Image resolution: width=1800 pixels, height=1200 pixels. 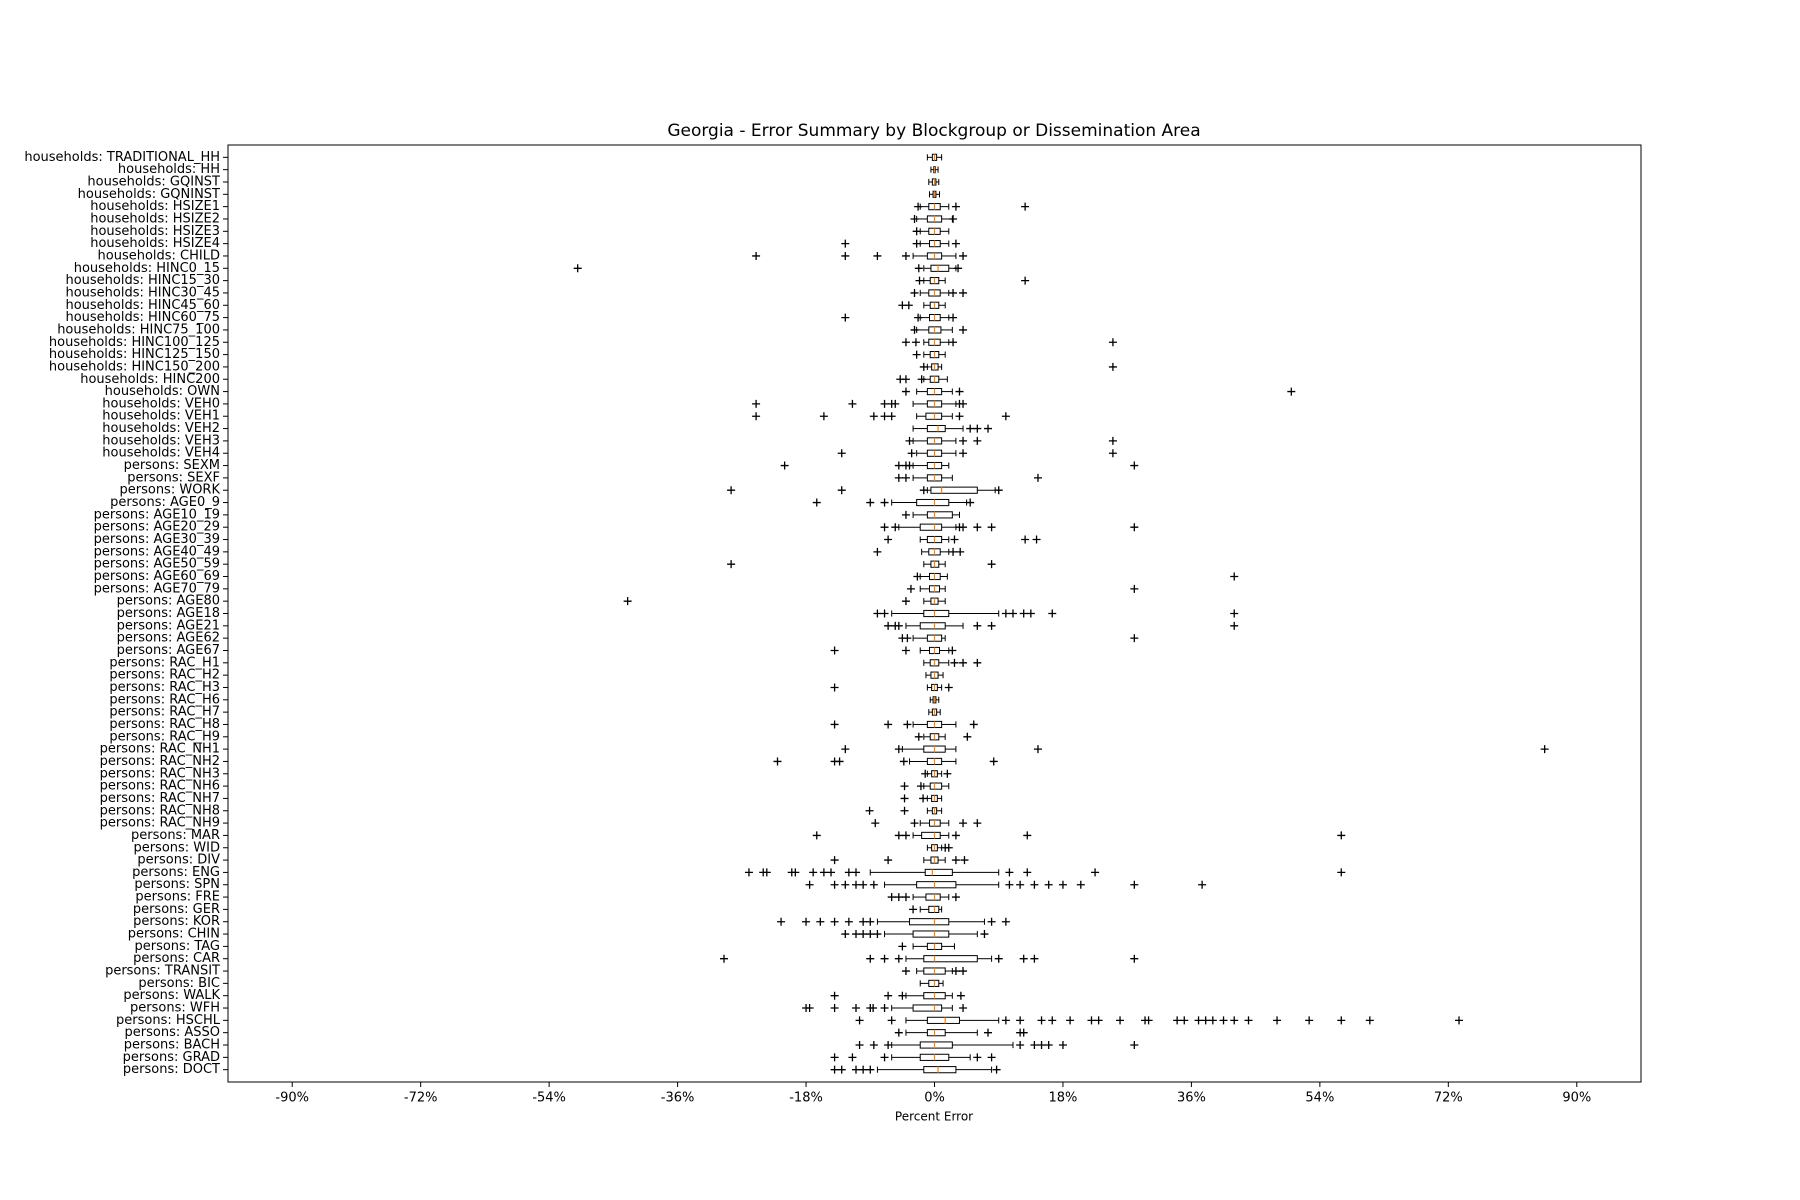 What do you see at coordinates (164, 724) in the screenshot?
I see `y-tick-label: persons: RAC_H8` at bounding box center [164, 724].